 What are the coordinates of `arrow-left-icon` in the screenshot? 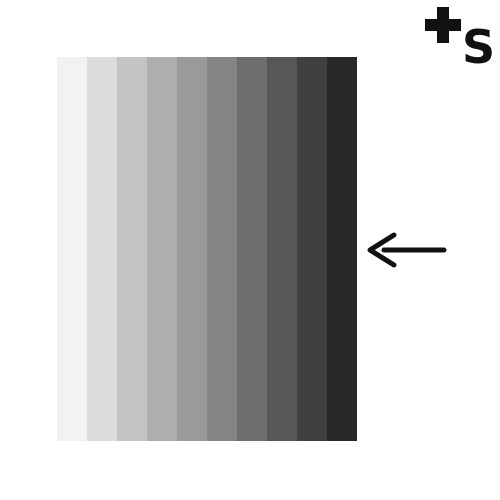 It's located at (407, 250).